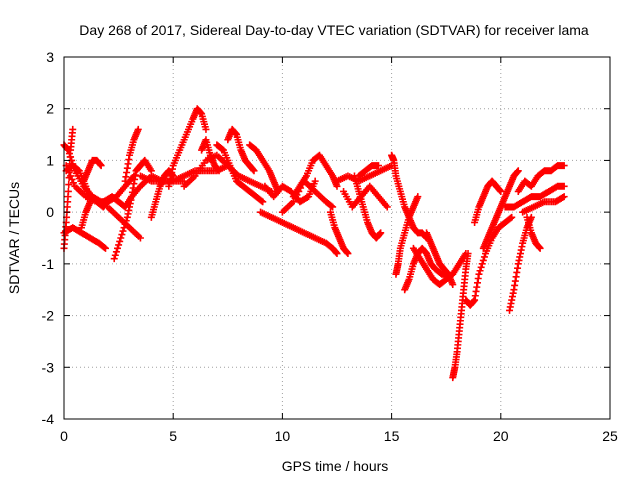 This screenshot has height=485, width=640. What do you see at coordinates (48, 316) in the screenshot?
I see `y-tick-label: -2` at bounding box center [48, 316].